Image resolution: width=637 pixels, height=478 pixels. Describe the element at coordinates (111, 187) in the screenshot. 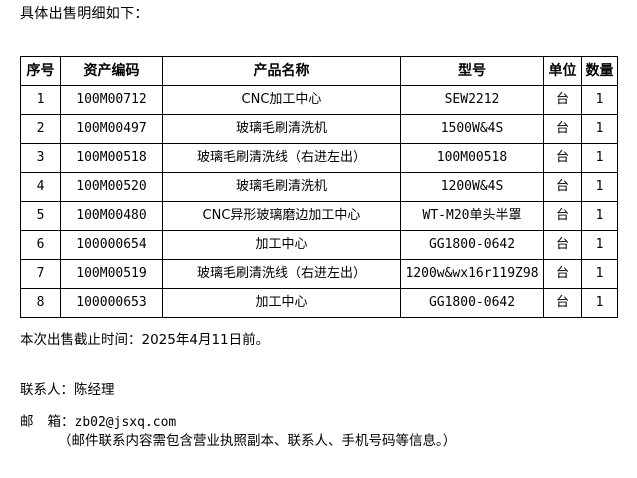

I see `cell-code: 100M00520` at that location.